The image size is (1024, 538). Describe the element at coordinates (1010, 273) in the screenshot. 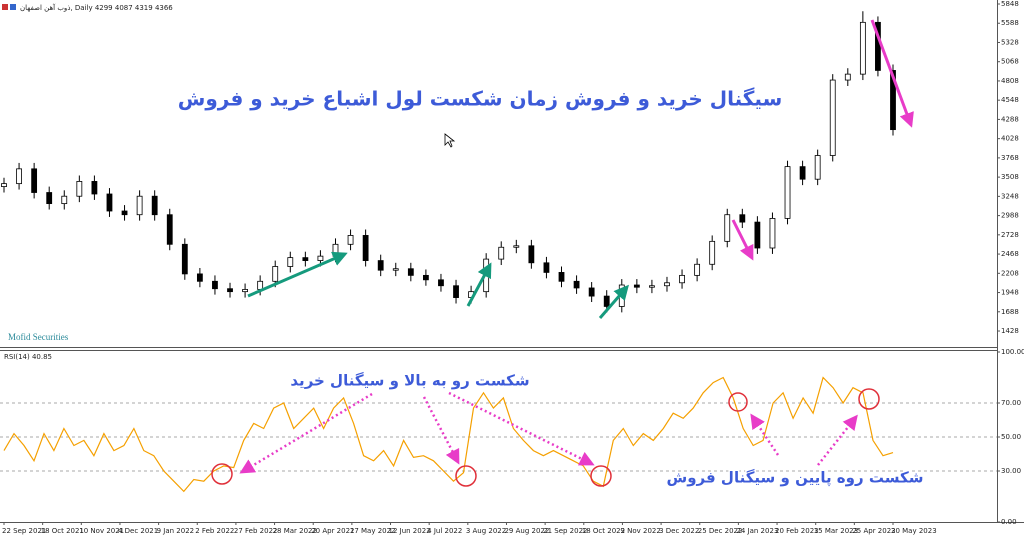

I see `y-tick-label: 2208` at that location.